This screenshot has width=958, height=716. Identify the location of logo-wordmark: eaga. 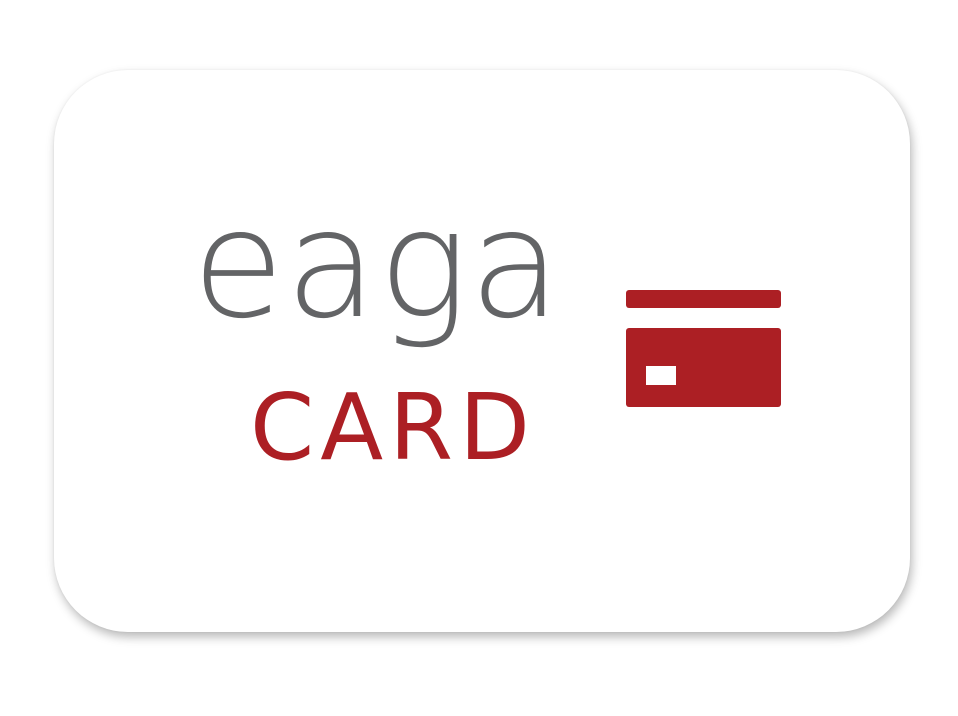
(377, 265).